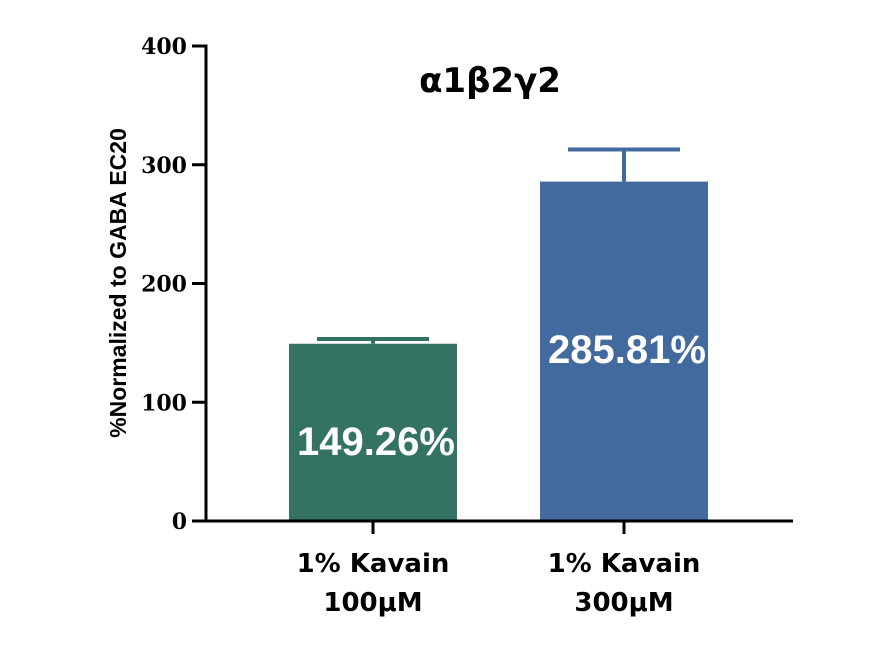 The height and width of the screenshot is (656, 876). I want to click on x-tick-label-1-line-2: 100μM, so click(372, 603).